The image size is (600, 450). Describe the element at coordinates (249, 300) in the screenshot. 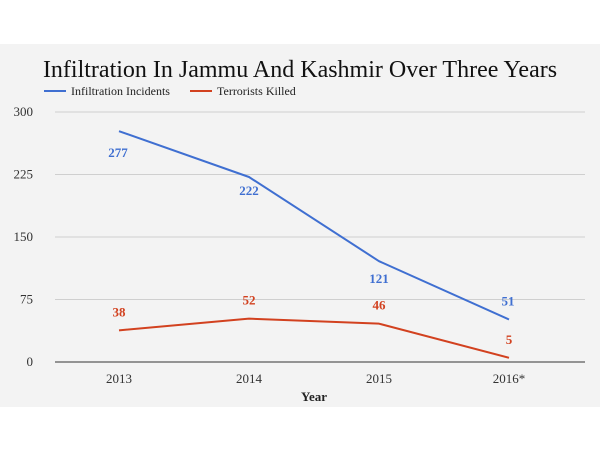

I see `data-label: 52` at that location.